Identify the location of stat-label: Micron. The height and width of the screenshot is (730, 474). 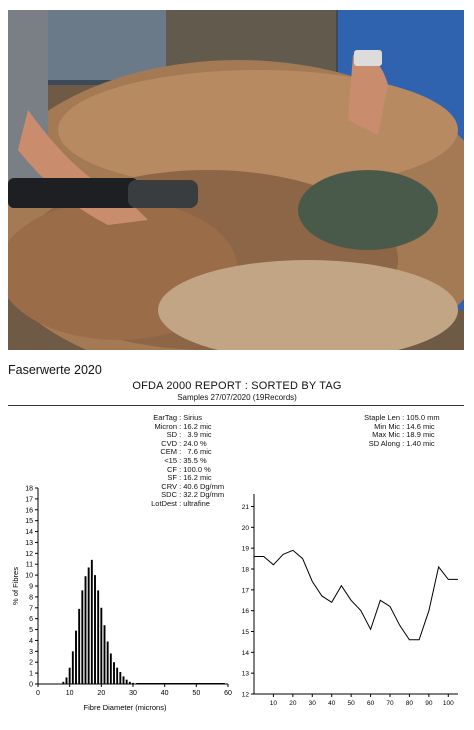
(165, 426).